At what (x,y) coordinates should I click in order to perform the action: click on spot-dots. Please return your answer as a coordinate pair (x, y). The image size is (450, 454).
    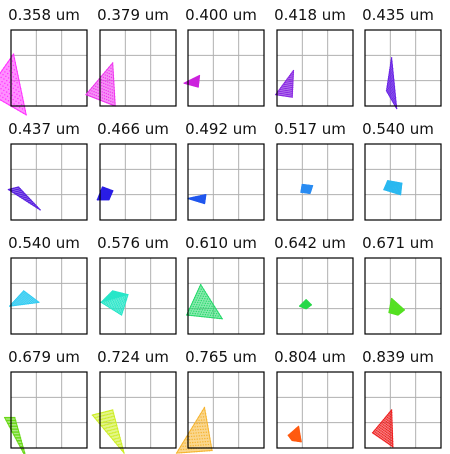
    Looking at the image, I should click on (105, 193).